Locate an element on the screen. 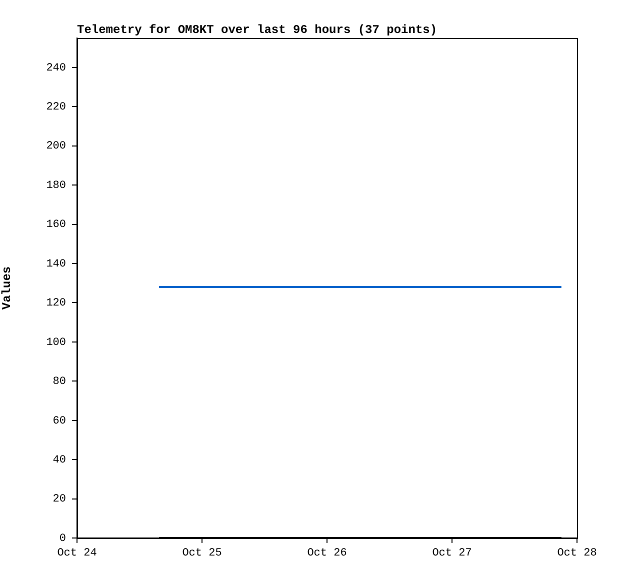 The image size is (618, 579). y-tick-label: 80 is located at coordinates (59, 382).